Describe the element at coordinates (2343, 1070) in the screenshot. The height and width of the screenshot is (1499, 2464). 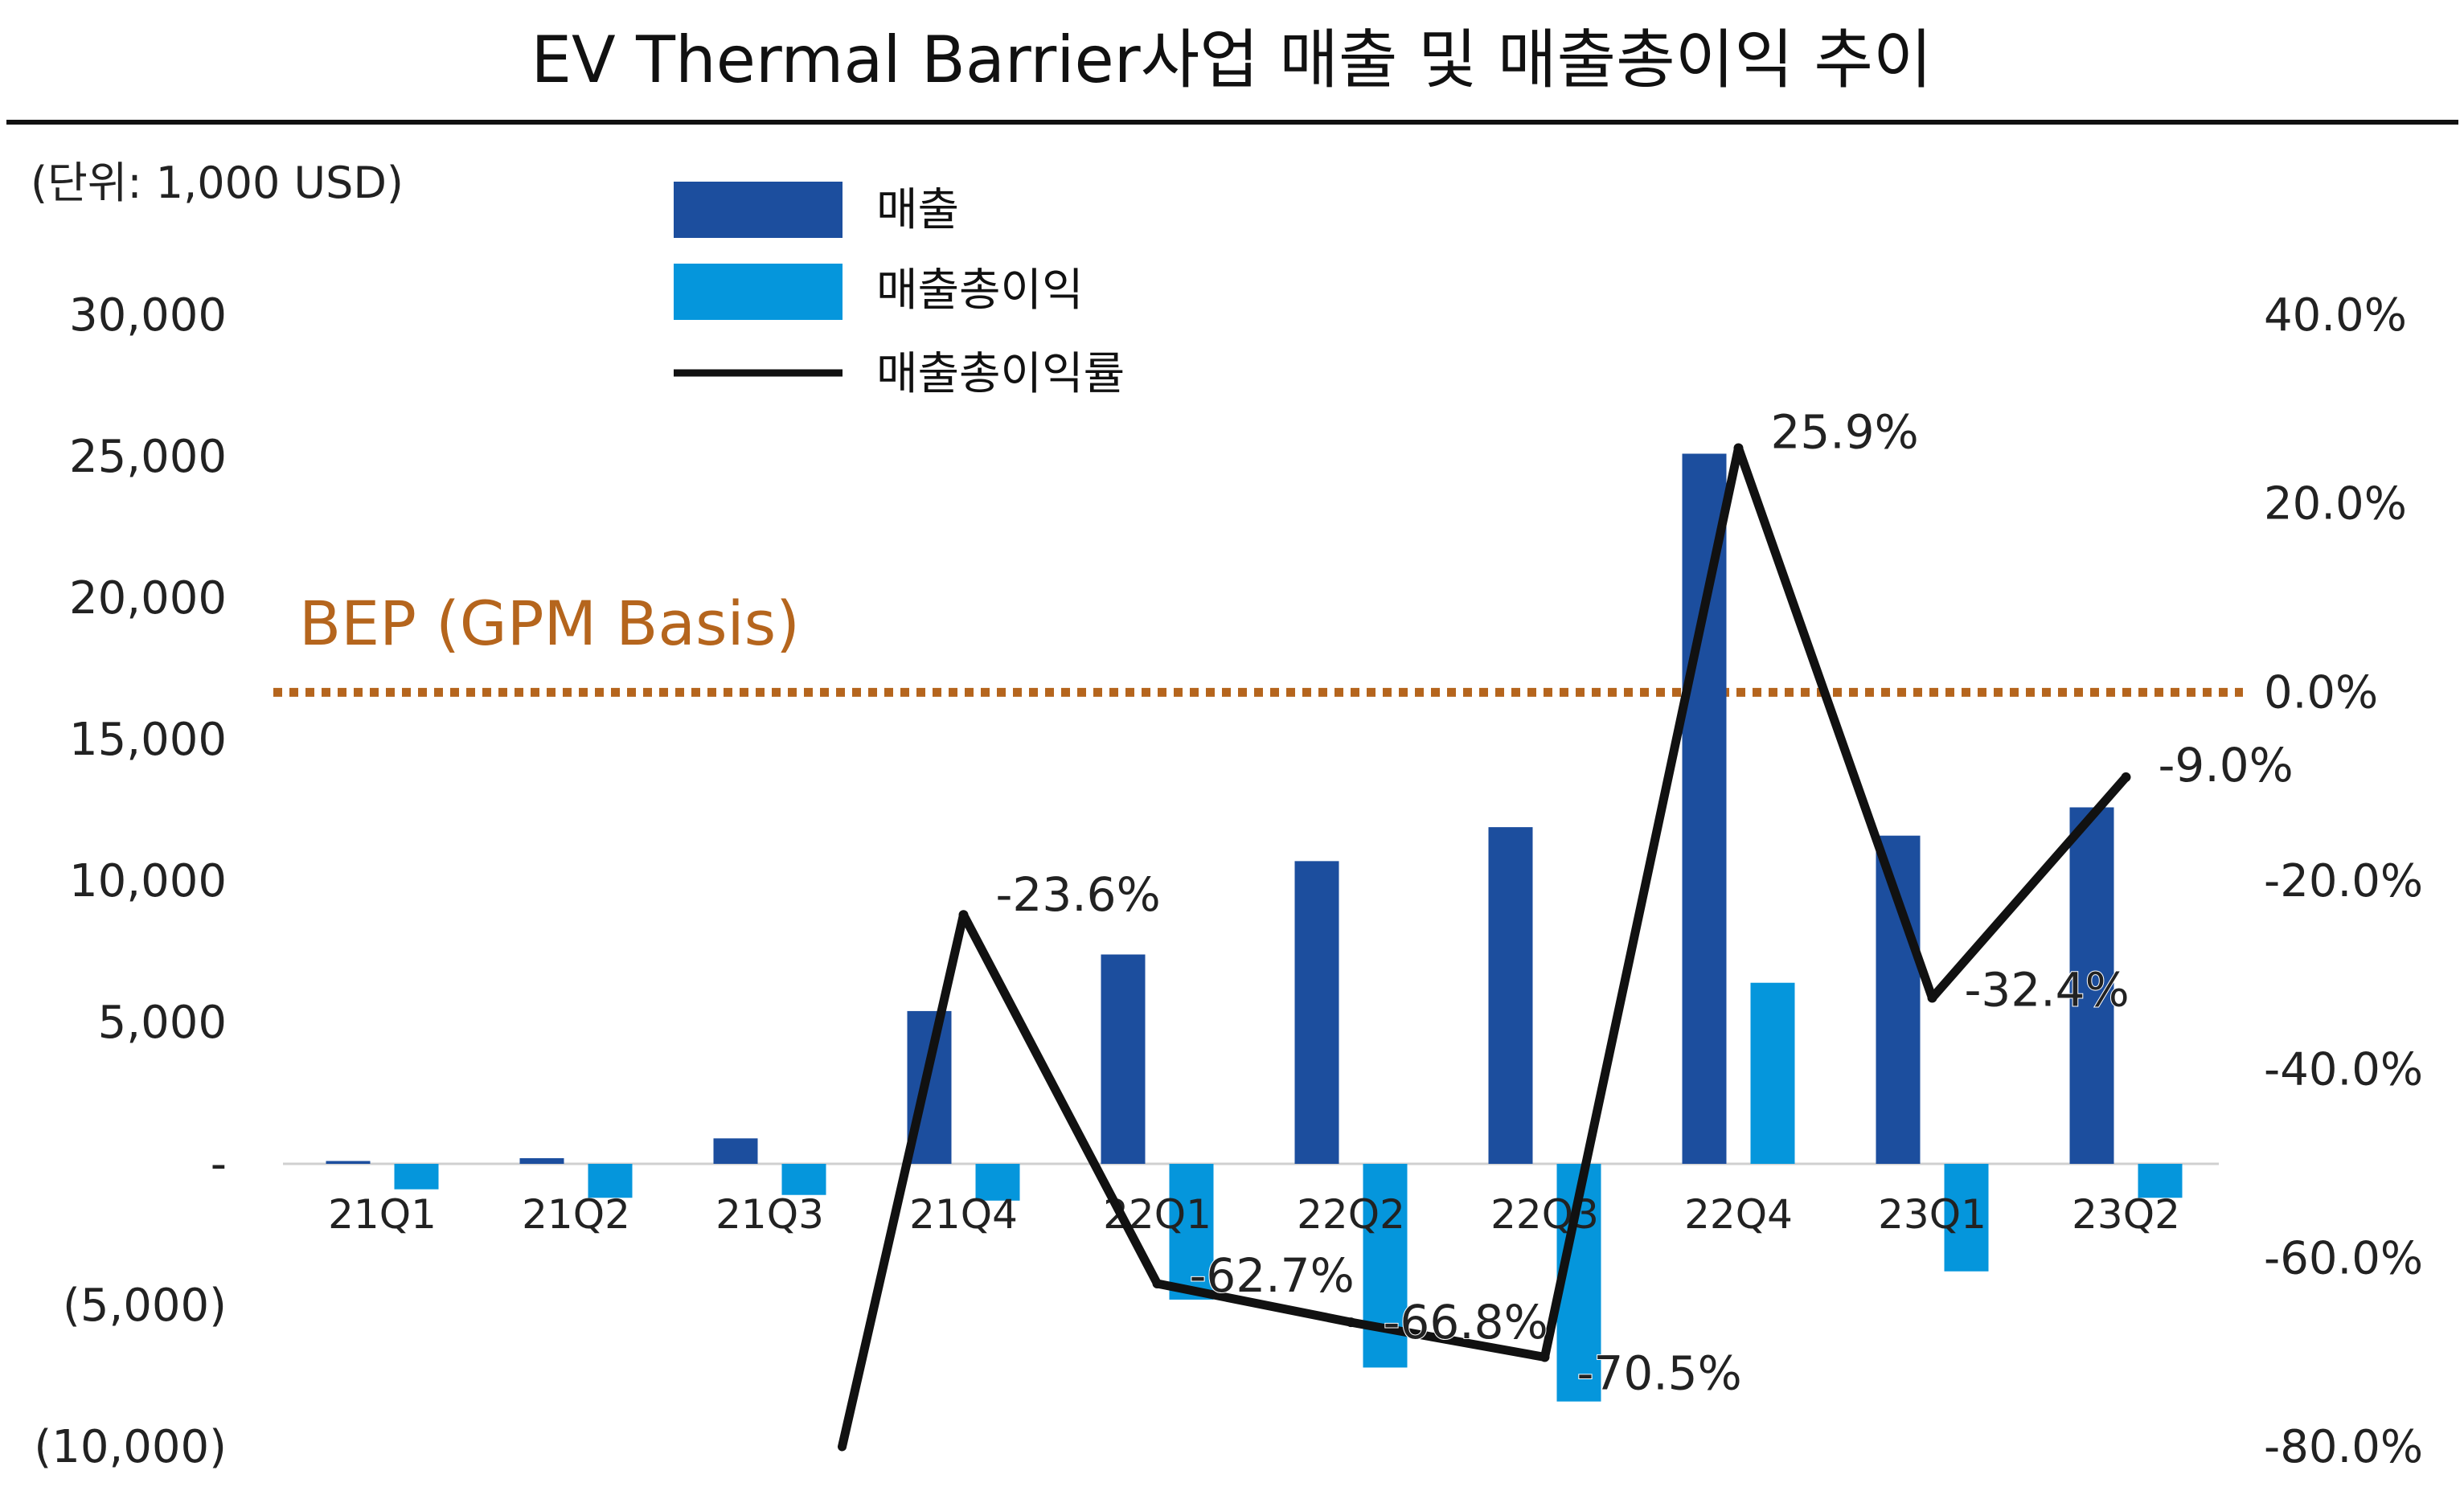
I see `y-right-tick-label: -40.0%` at that location.